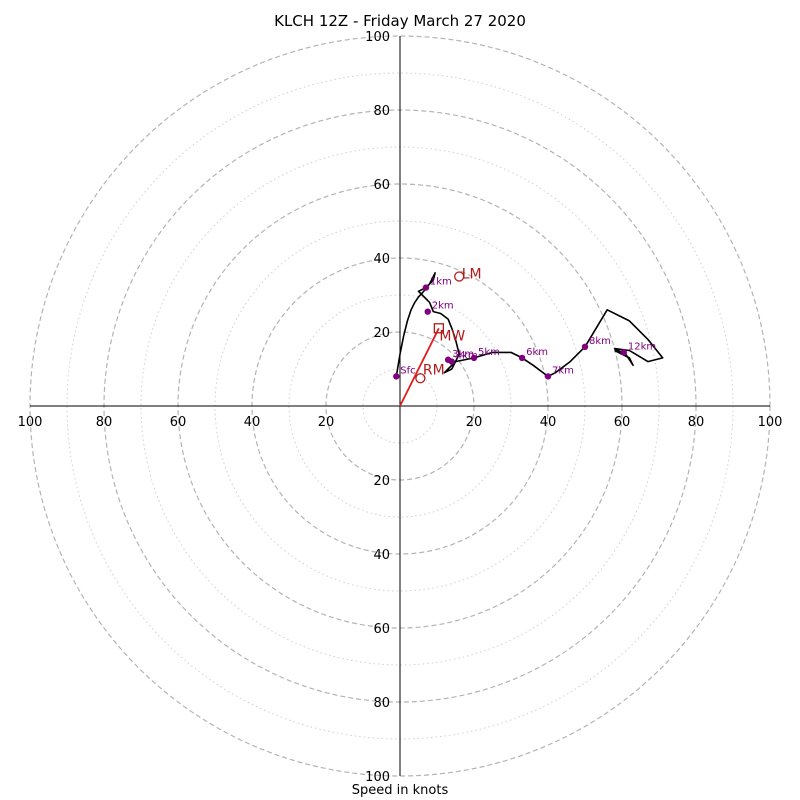 The width and height of the screenshot is (800, 800). What do you see at coordinates (434, 370) in the screenshot?
I see `right-mover-label: RM` at bounding box center [434, 370].